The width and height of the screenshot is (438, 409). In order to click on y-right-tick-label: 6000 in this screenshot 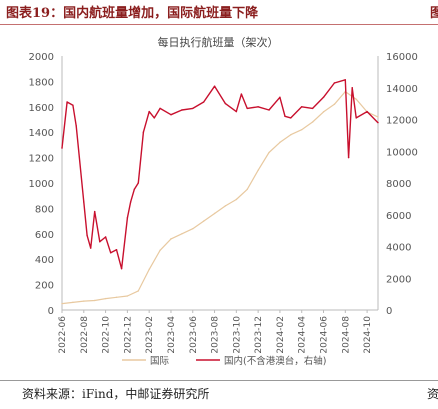, I will do `click(398, 216)`.